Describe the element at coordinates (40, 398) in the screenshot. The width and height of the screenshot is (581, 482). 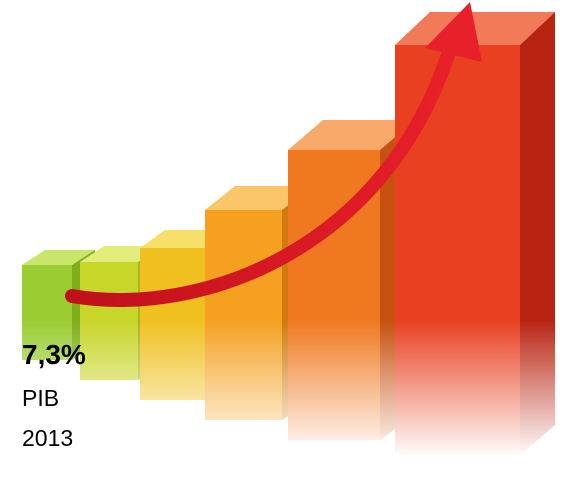
I see `caption-label: PIB` at that location.